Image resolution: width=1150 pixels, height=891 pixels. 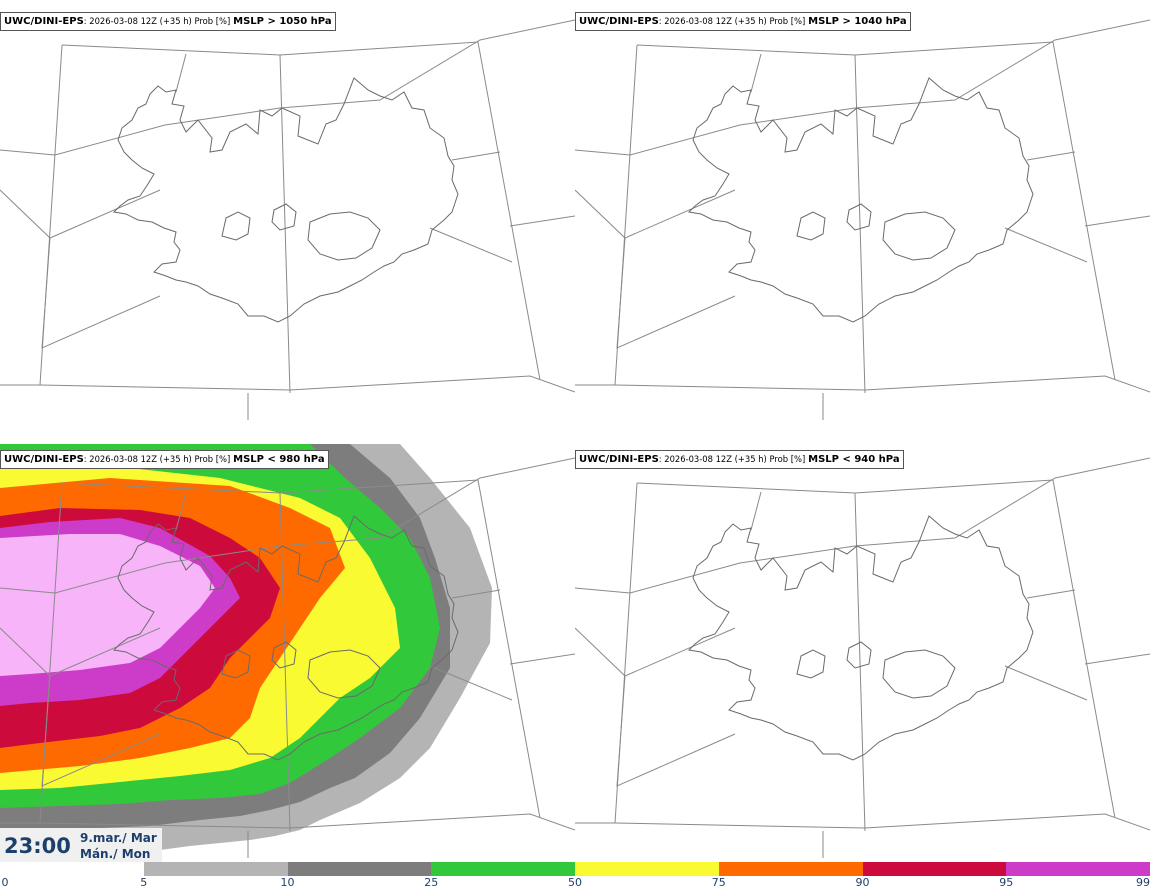 What do you see at coordinates (282, 21) in the screenshot?
I see `threshold-label: MSLP > 1050 hPa` at bounding box center [282, 21].